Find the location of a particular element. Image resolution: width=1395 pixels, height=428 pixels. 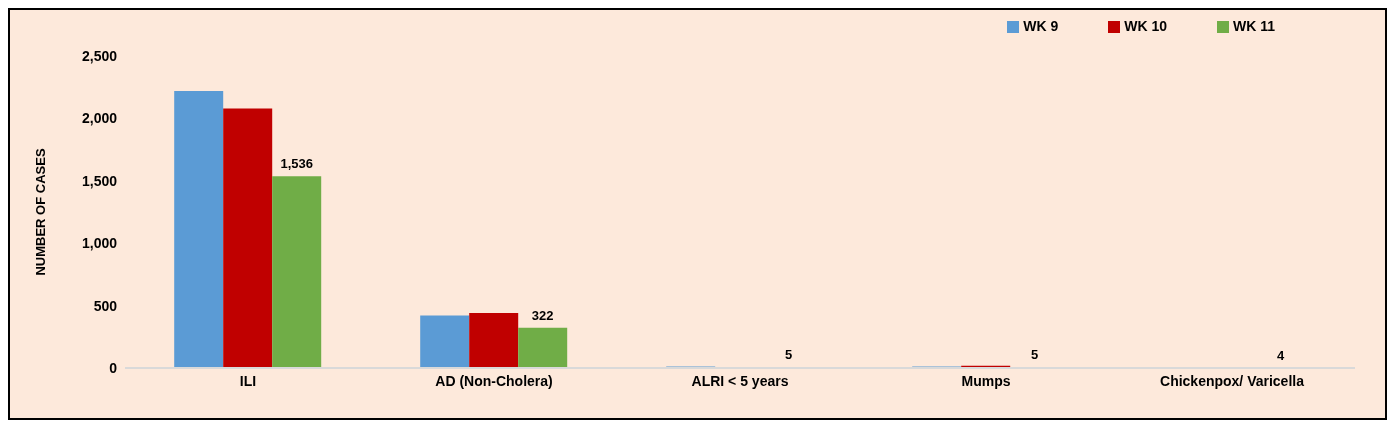

data-label: 4 is located at coordinates (1281, 355).